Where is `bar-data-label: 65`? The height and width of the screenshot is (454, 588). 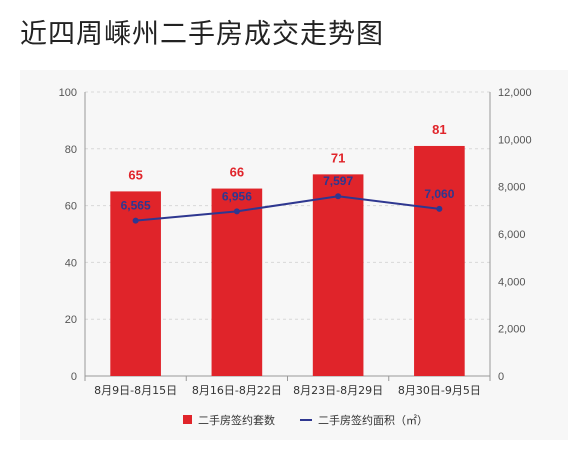 bar-data-label: 65 is located at coordinates (135, 174).